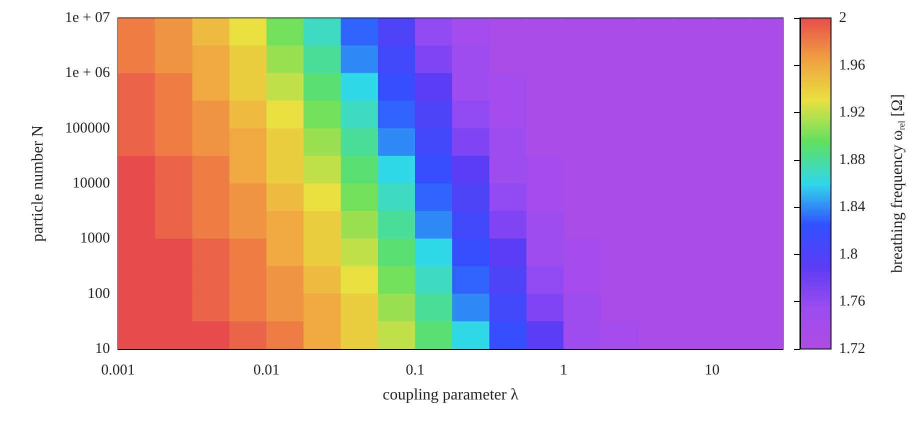 Image resolution: width=921 pixels, height=421 pixels. I want to click on x-tick-label: 0.1, so click(415, 370).